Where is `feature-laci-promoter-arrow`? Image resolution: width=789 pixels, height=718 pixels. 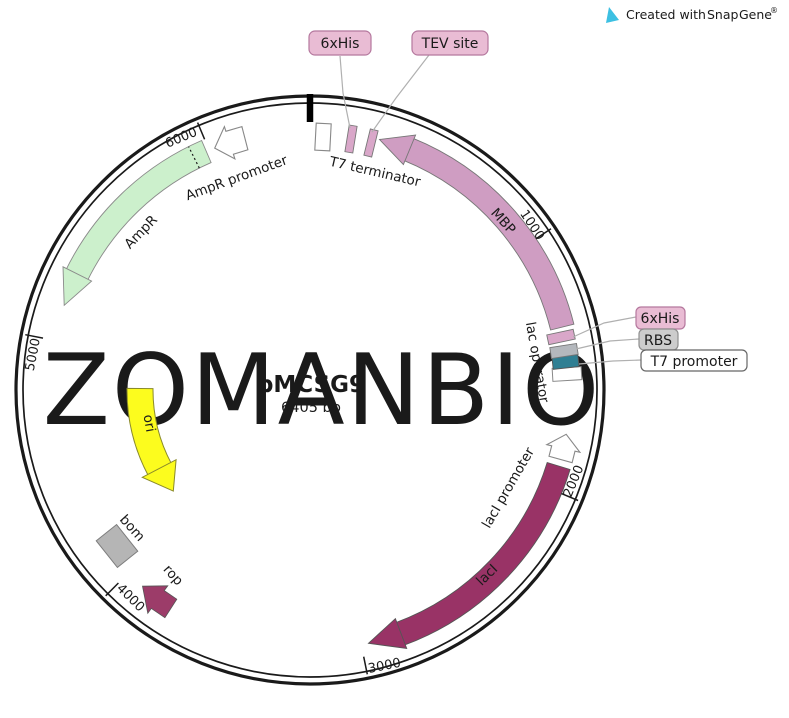
feature-laci-promoter-arrow is located at coordinates (563, 448).